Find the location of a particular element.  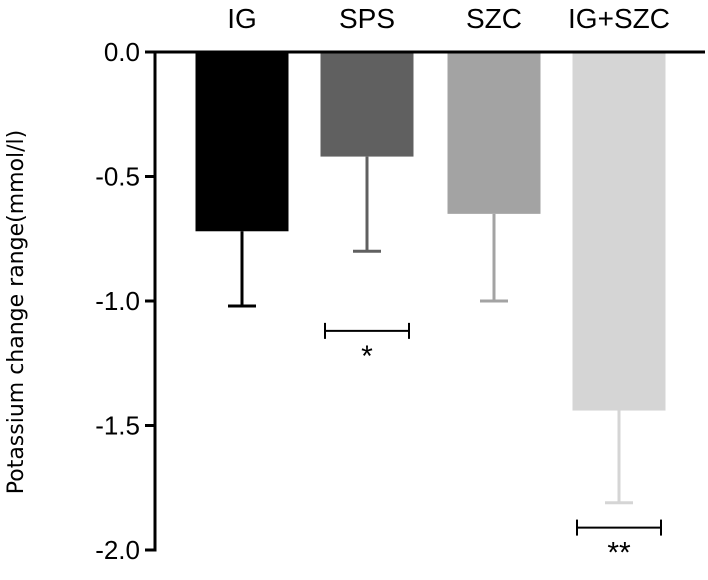

y-ticks-group: 0.0 -0.5 -1.0 -1.5 -2.0 is located at coordinates (125, 301).